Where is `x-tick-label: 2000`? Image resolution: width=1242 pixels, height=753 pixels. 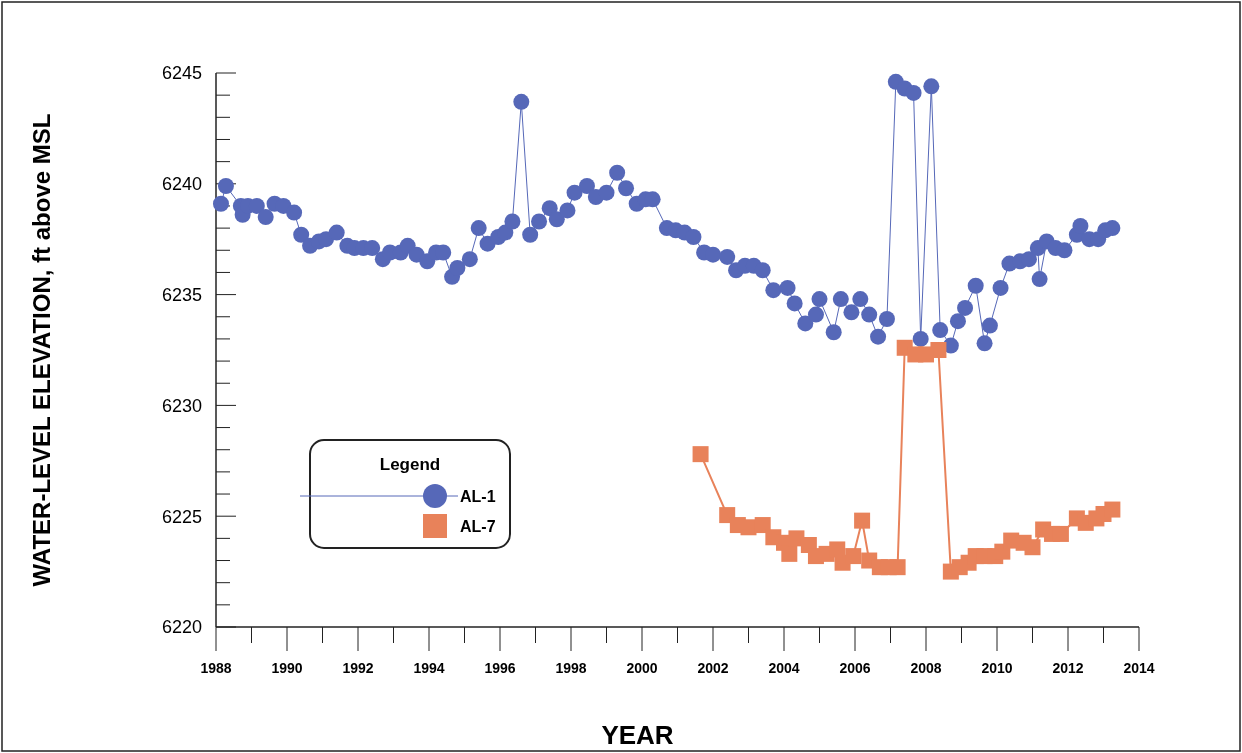
x-tick-label: 2000 is located at coordinates (642, 668).